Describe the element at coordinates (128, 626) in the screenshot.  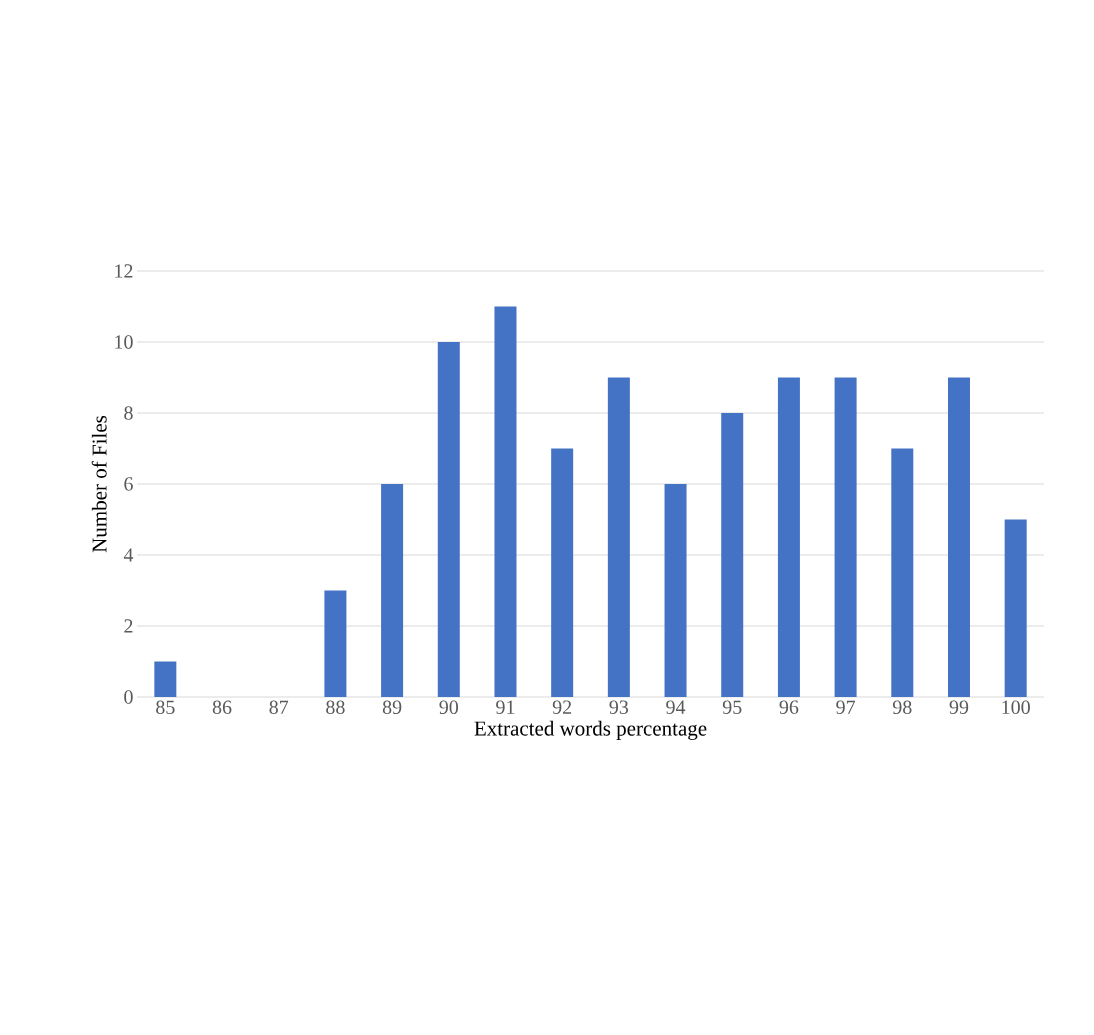
I see `y-tick-label: 2` at that location.